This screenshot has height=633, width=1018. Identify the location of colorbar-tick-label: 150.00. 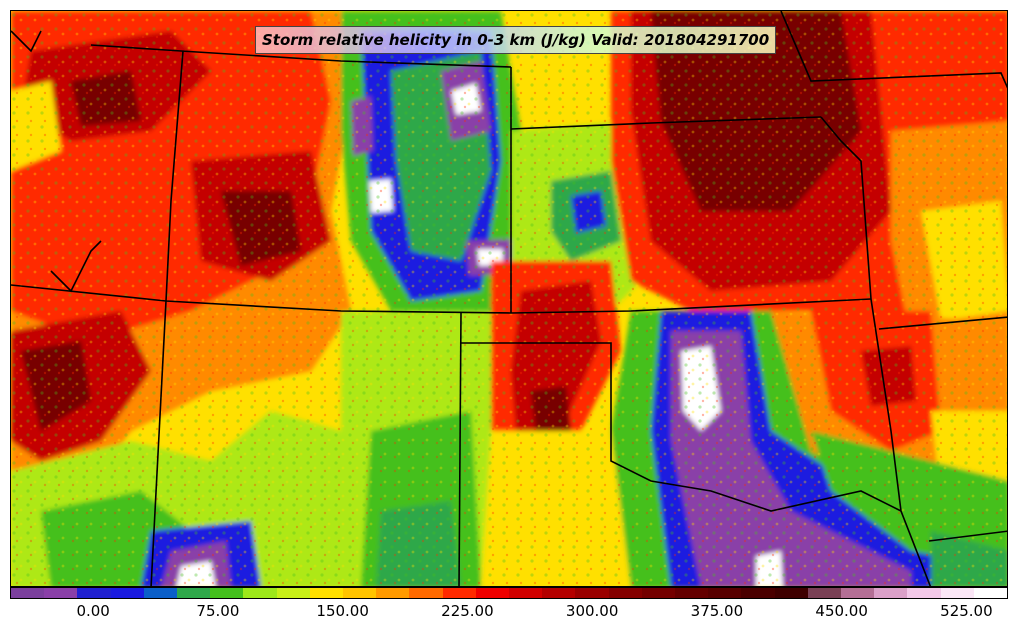
(342, 611).